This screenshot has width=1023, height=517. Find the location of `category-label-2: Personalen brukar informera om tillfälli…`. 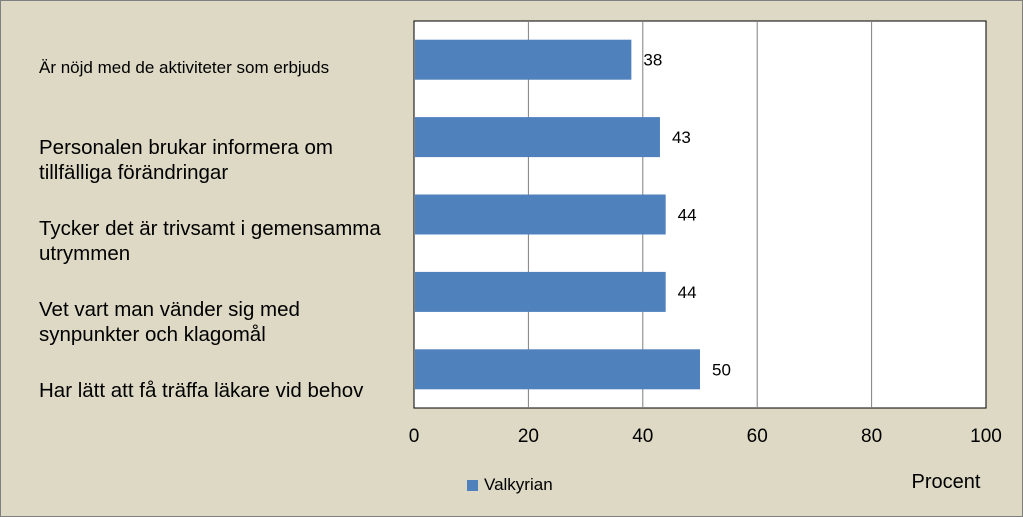

category-label-2: Personalen brukar informera om tillfälli… is located at coordinates (186, 160).